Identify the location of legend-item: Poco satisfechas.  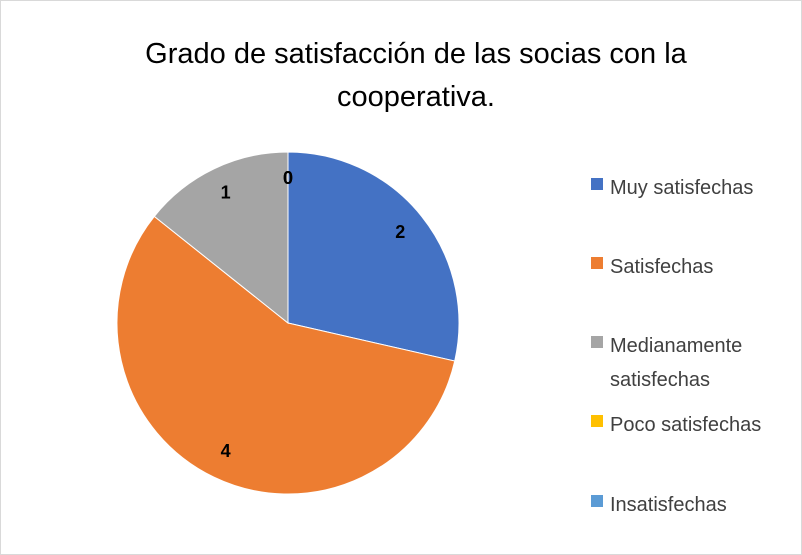
(696, 425).